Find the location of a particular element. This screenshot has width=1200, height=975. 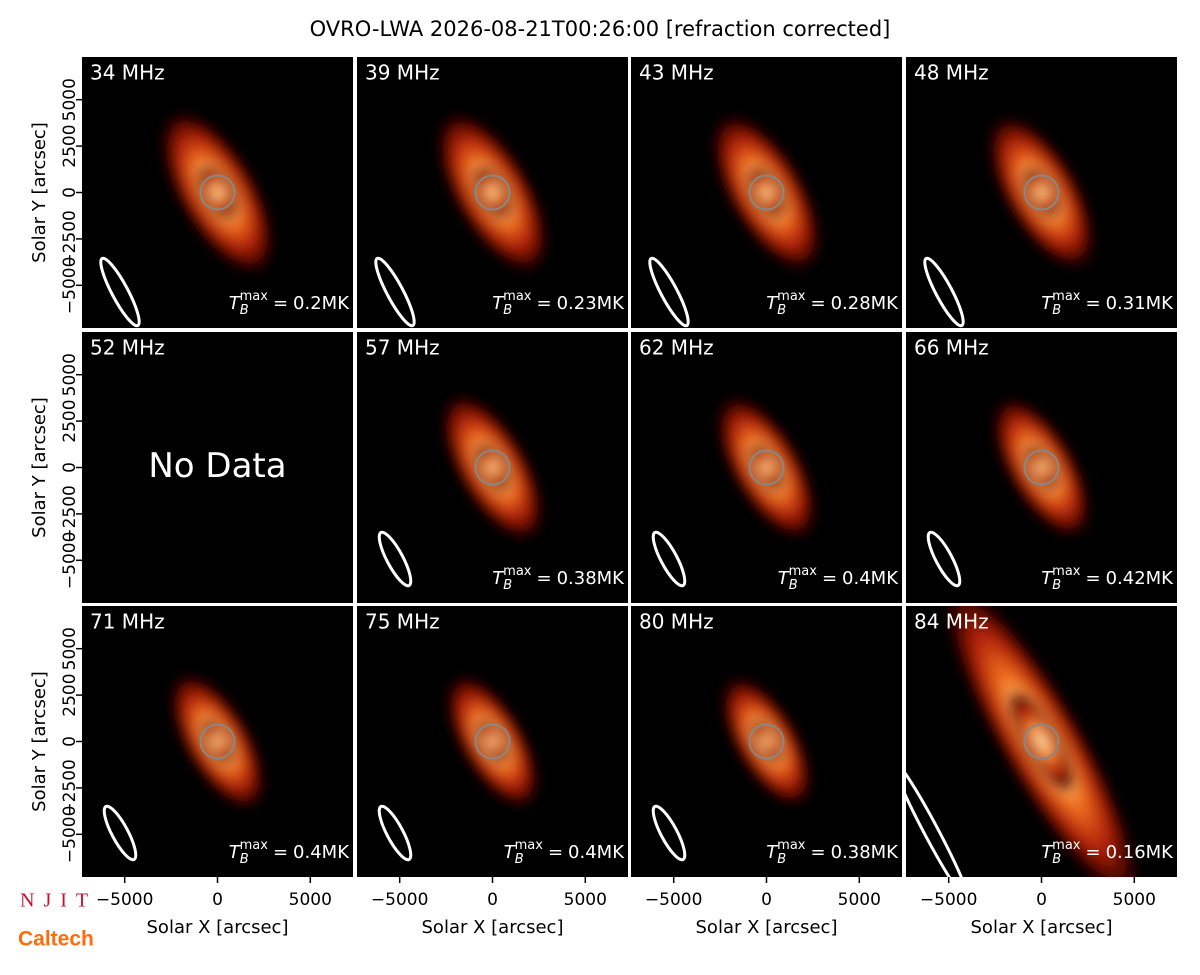

panel: TBmax = 0.38MK 57 MHz is located at coordinates (492, 467).